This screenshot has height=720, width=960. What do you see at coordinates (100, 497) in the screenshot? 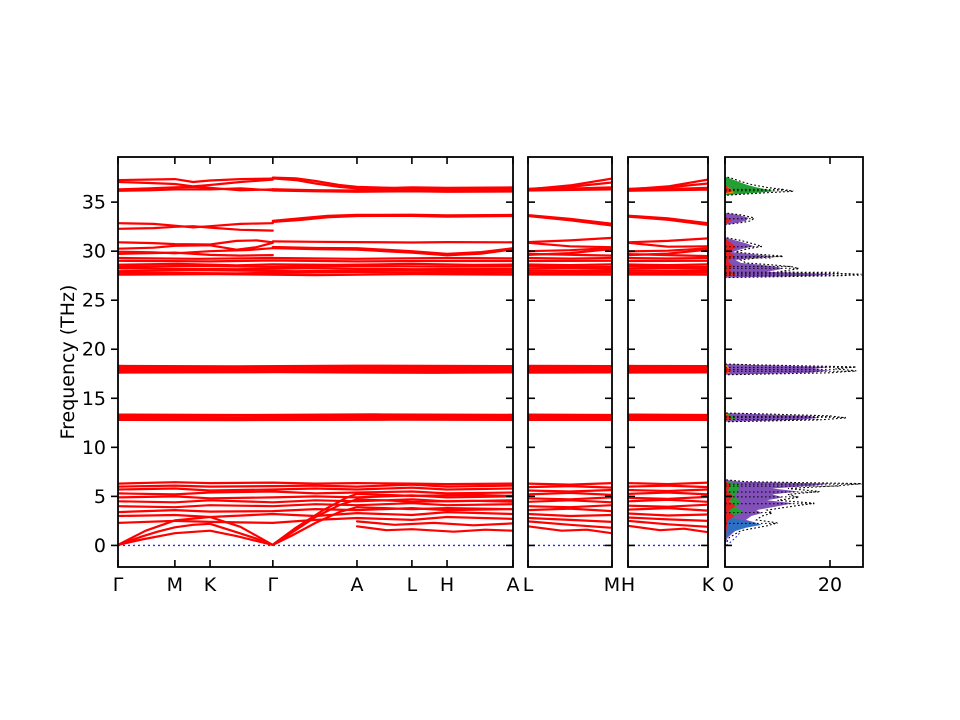
I see `y-tick-label: 5` at bounding box center [100, 497].